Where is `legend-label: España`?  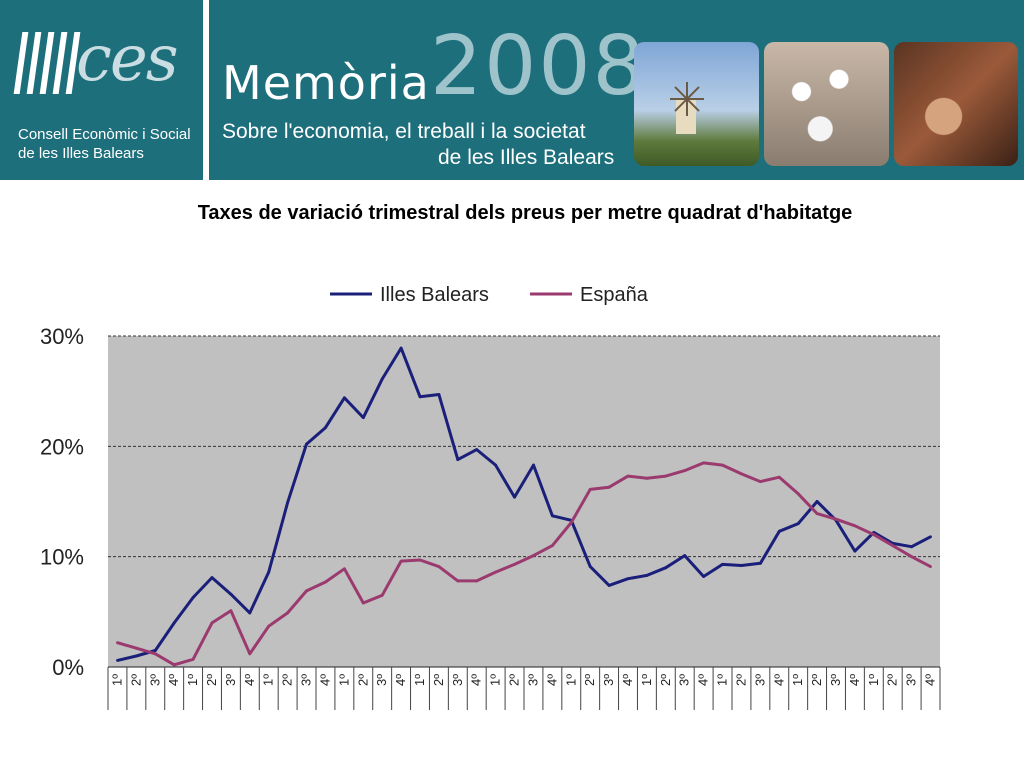
legend-label: España is located at coordinates (614, 295).